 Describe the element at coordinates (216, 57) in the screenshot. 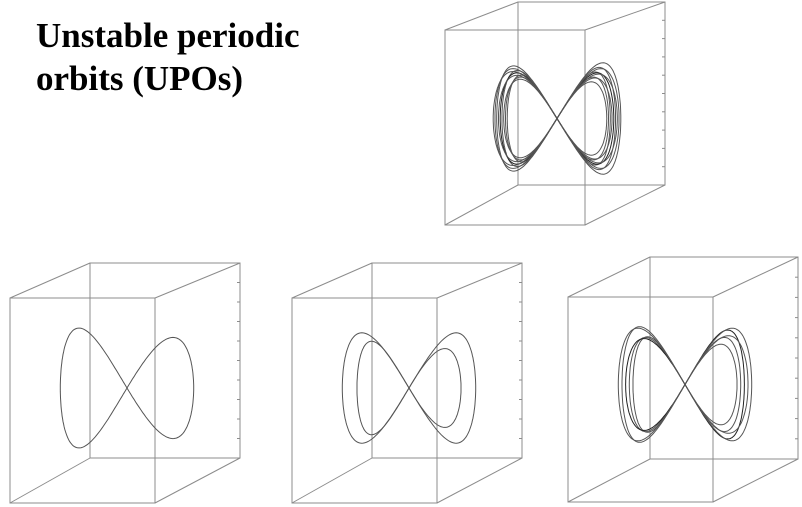

I see `page-title: Unstable periodic orbits (UPOs)` at that location.